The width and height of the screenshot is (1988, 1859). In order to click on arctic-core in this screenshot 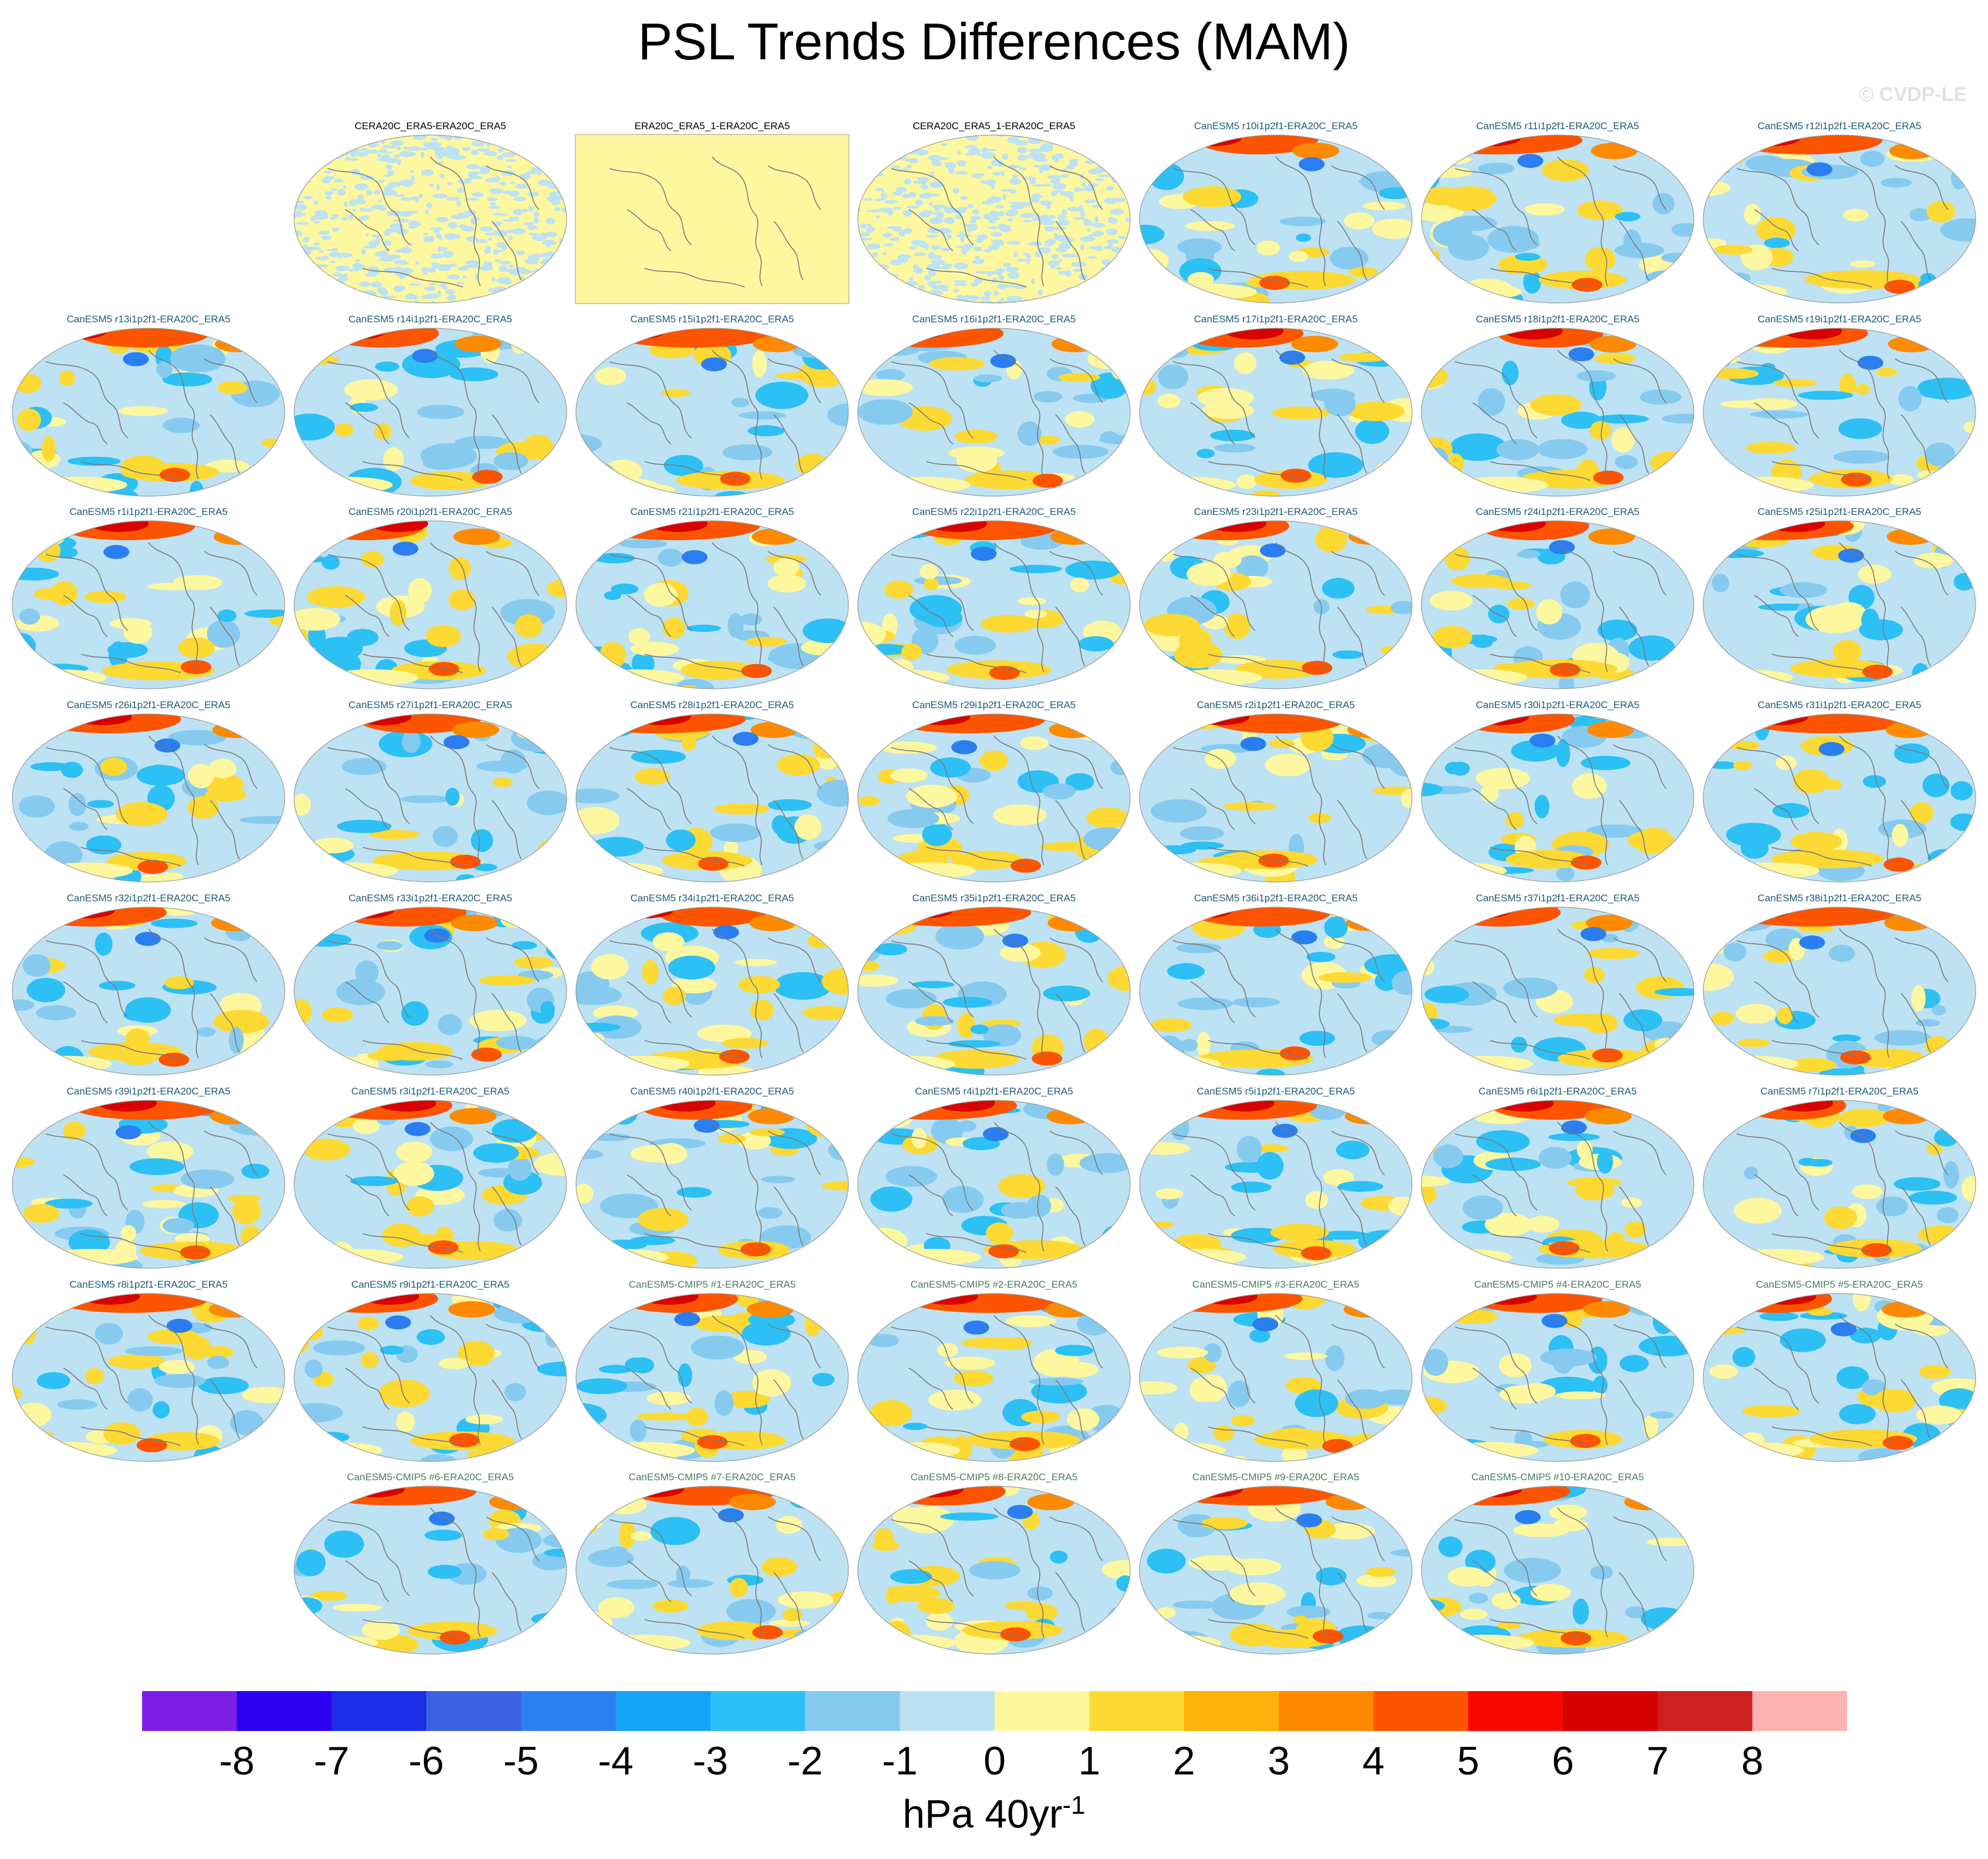, I will do `click(1813, 333)`.